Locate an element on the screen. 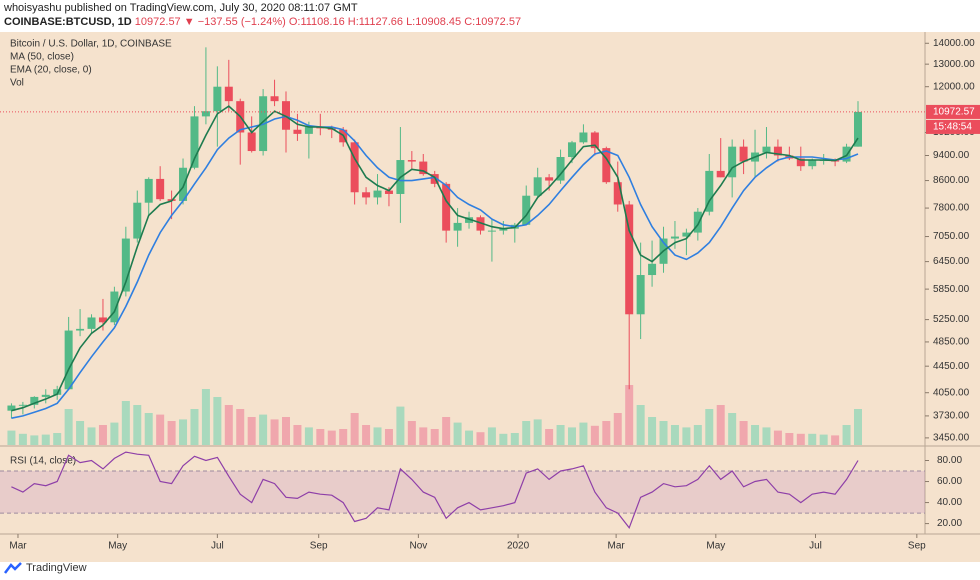 This screenshot has width=980, height=580. brand: TradingView is located at coordinates (56, 568).